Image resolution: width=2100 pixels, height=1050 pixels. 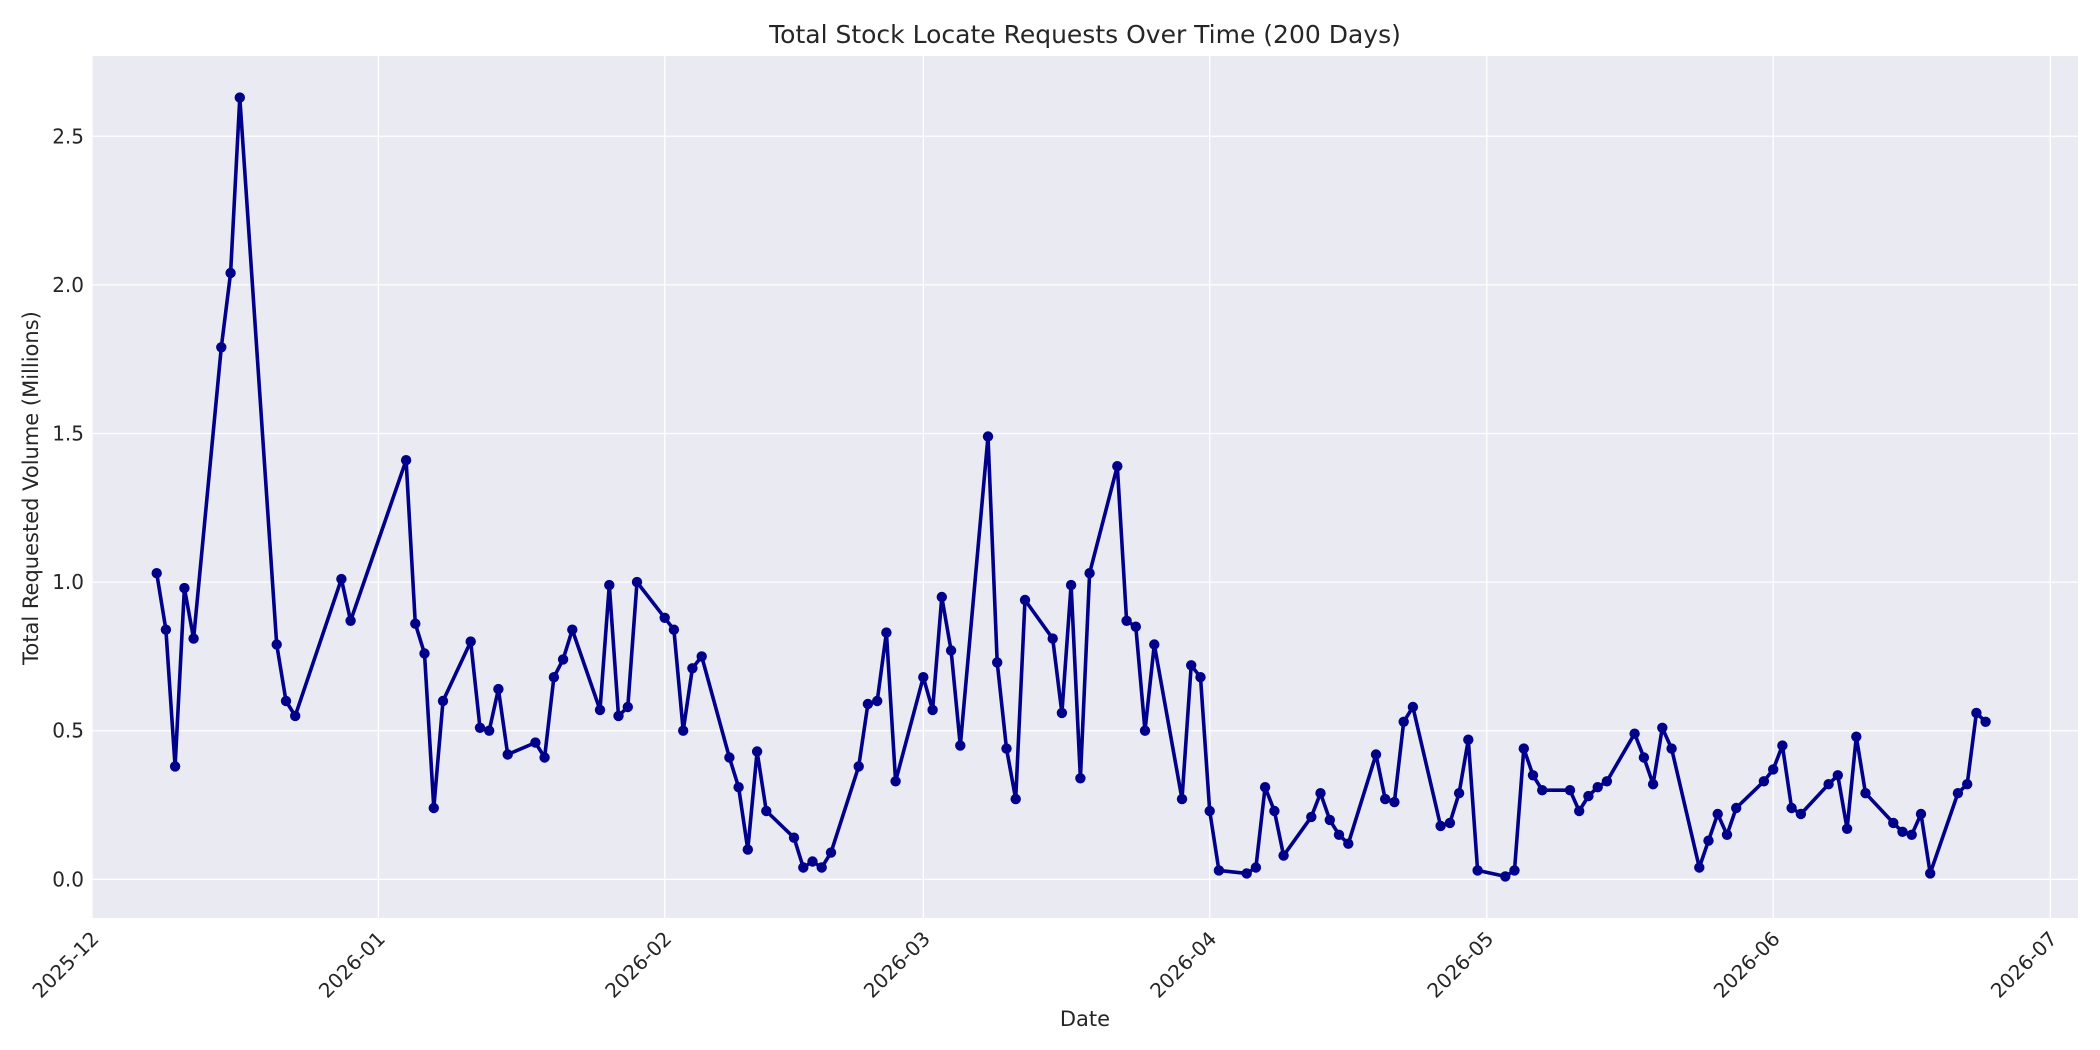 I want to click on y-tick-label: 1.0, so click(x=68, y=582).